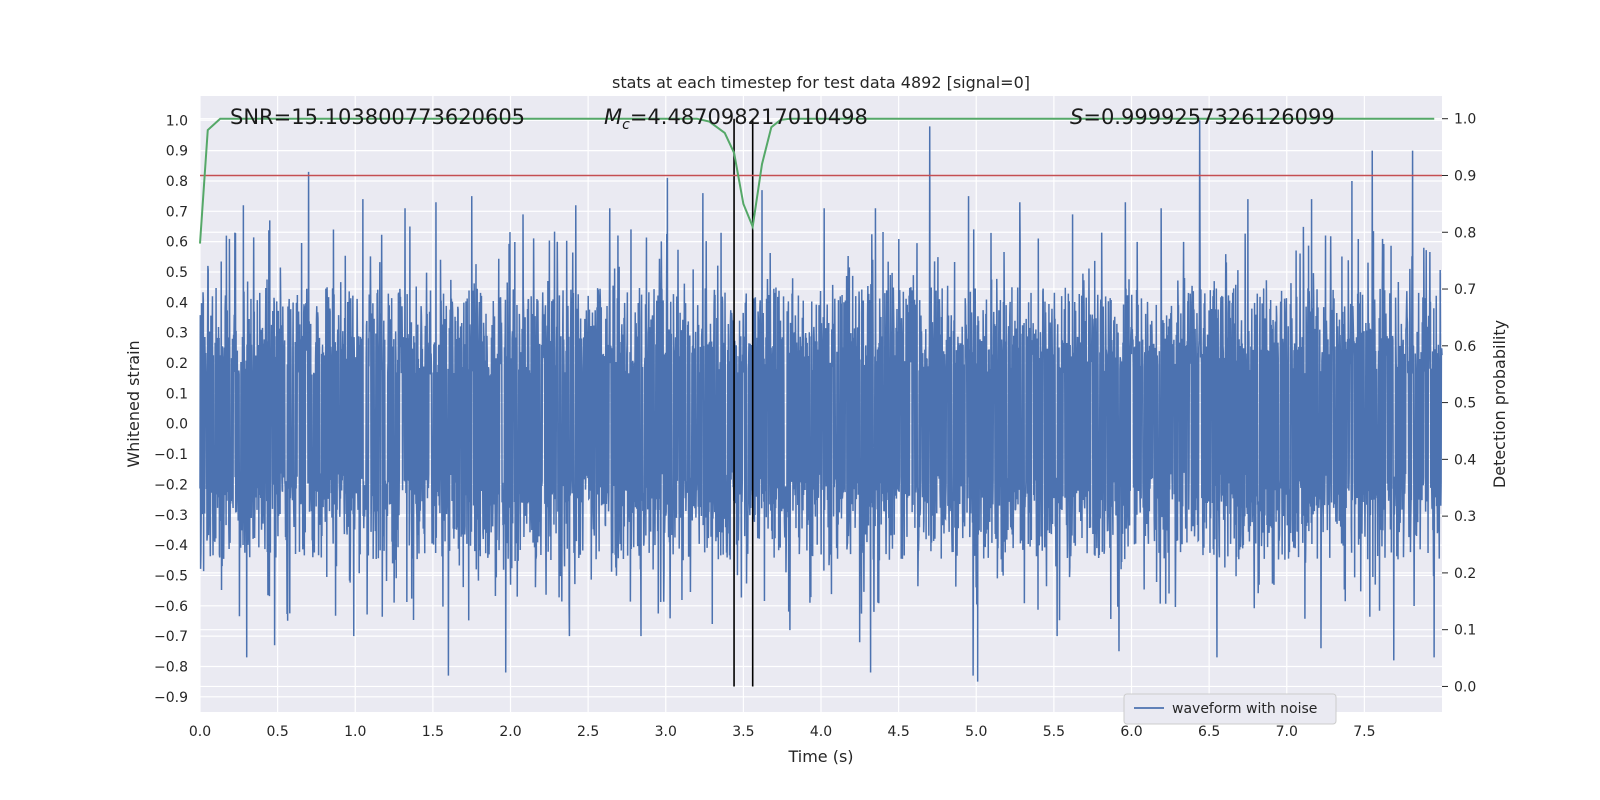  I want to click on score-symbol: S, so click(1076, 117).